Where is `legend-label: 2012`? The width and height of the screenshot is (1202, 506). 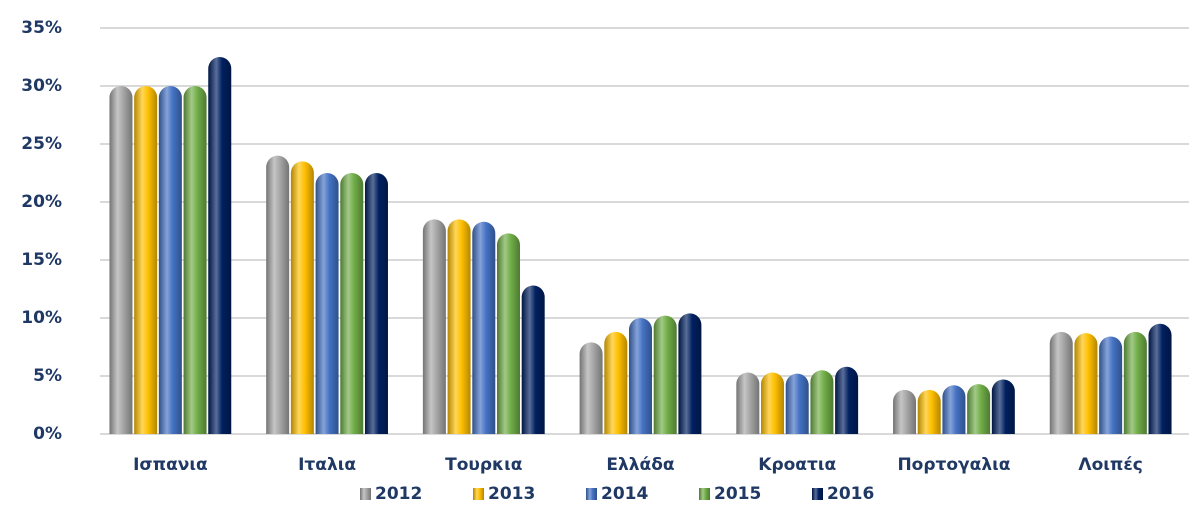
legend-label: 2012 is located at coordinates (398, 494).